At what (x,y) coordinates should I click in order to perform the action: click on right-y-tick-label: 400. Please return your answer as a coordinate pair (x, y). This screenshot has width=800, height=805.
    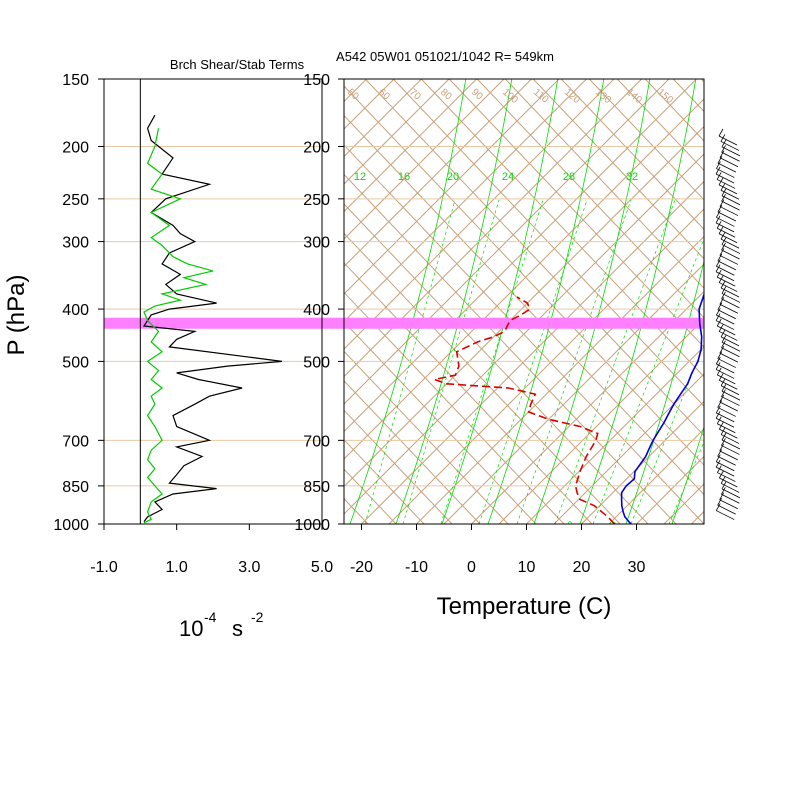
    Looking at the image, I should click on (316, 310).